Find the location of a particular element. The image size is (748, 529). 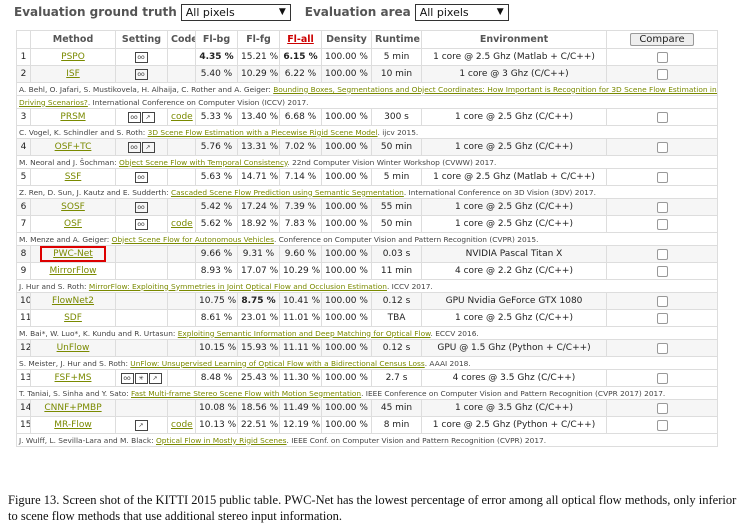

setting-cell: oo is located at coordinates (141, 224).